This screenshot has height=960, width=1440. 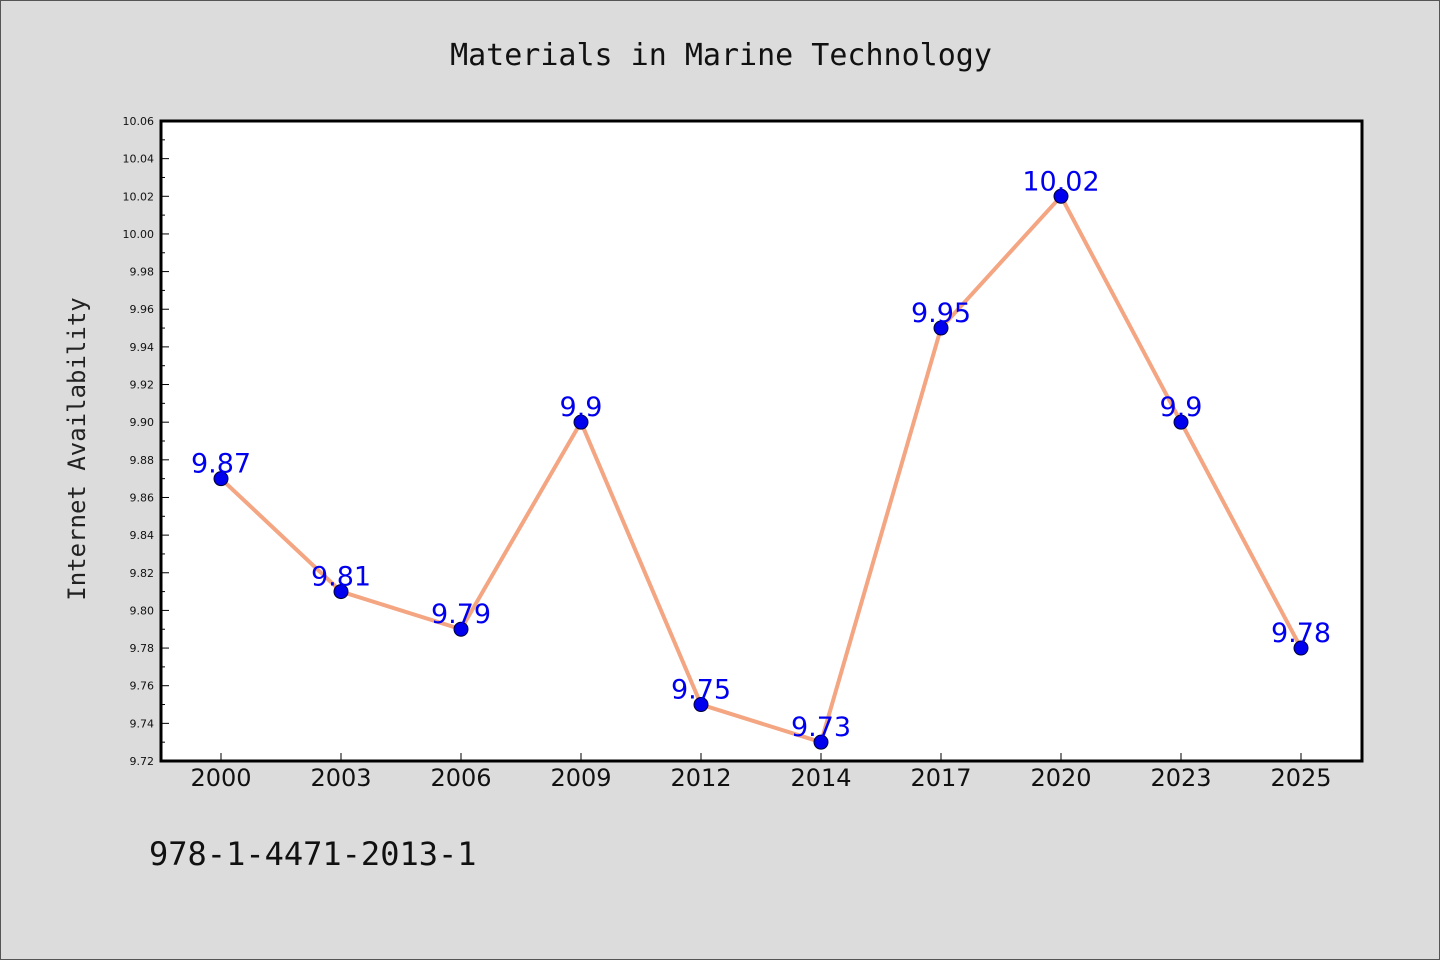 What do you see at coordinates (142, 272) in the screenshot?
I see `y-tick-label: 9.98` at bounding box center [142, 272].